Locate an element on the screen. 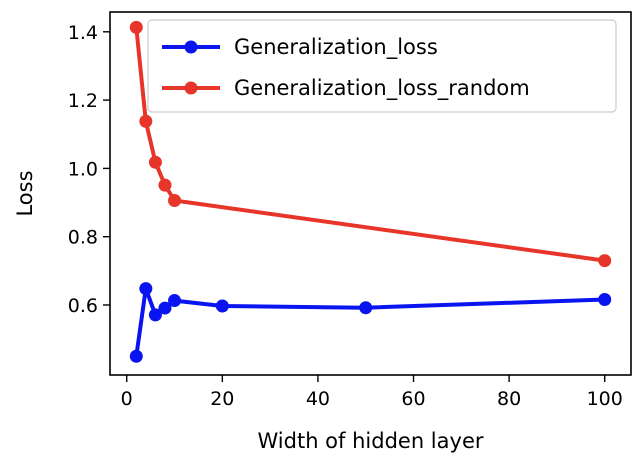 The height and width of the screenshot is (470, 644). y-axis-label: Loss is located at coordinates (25, 193).